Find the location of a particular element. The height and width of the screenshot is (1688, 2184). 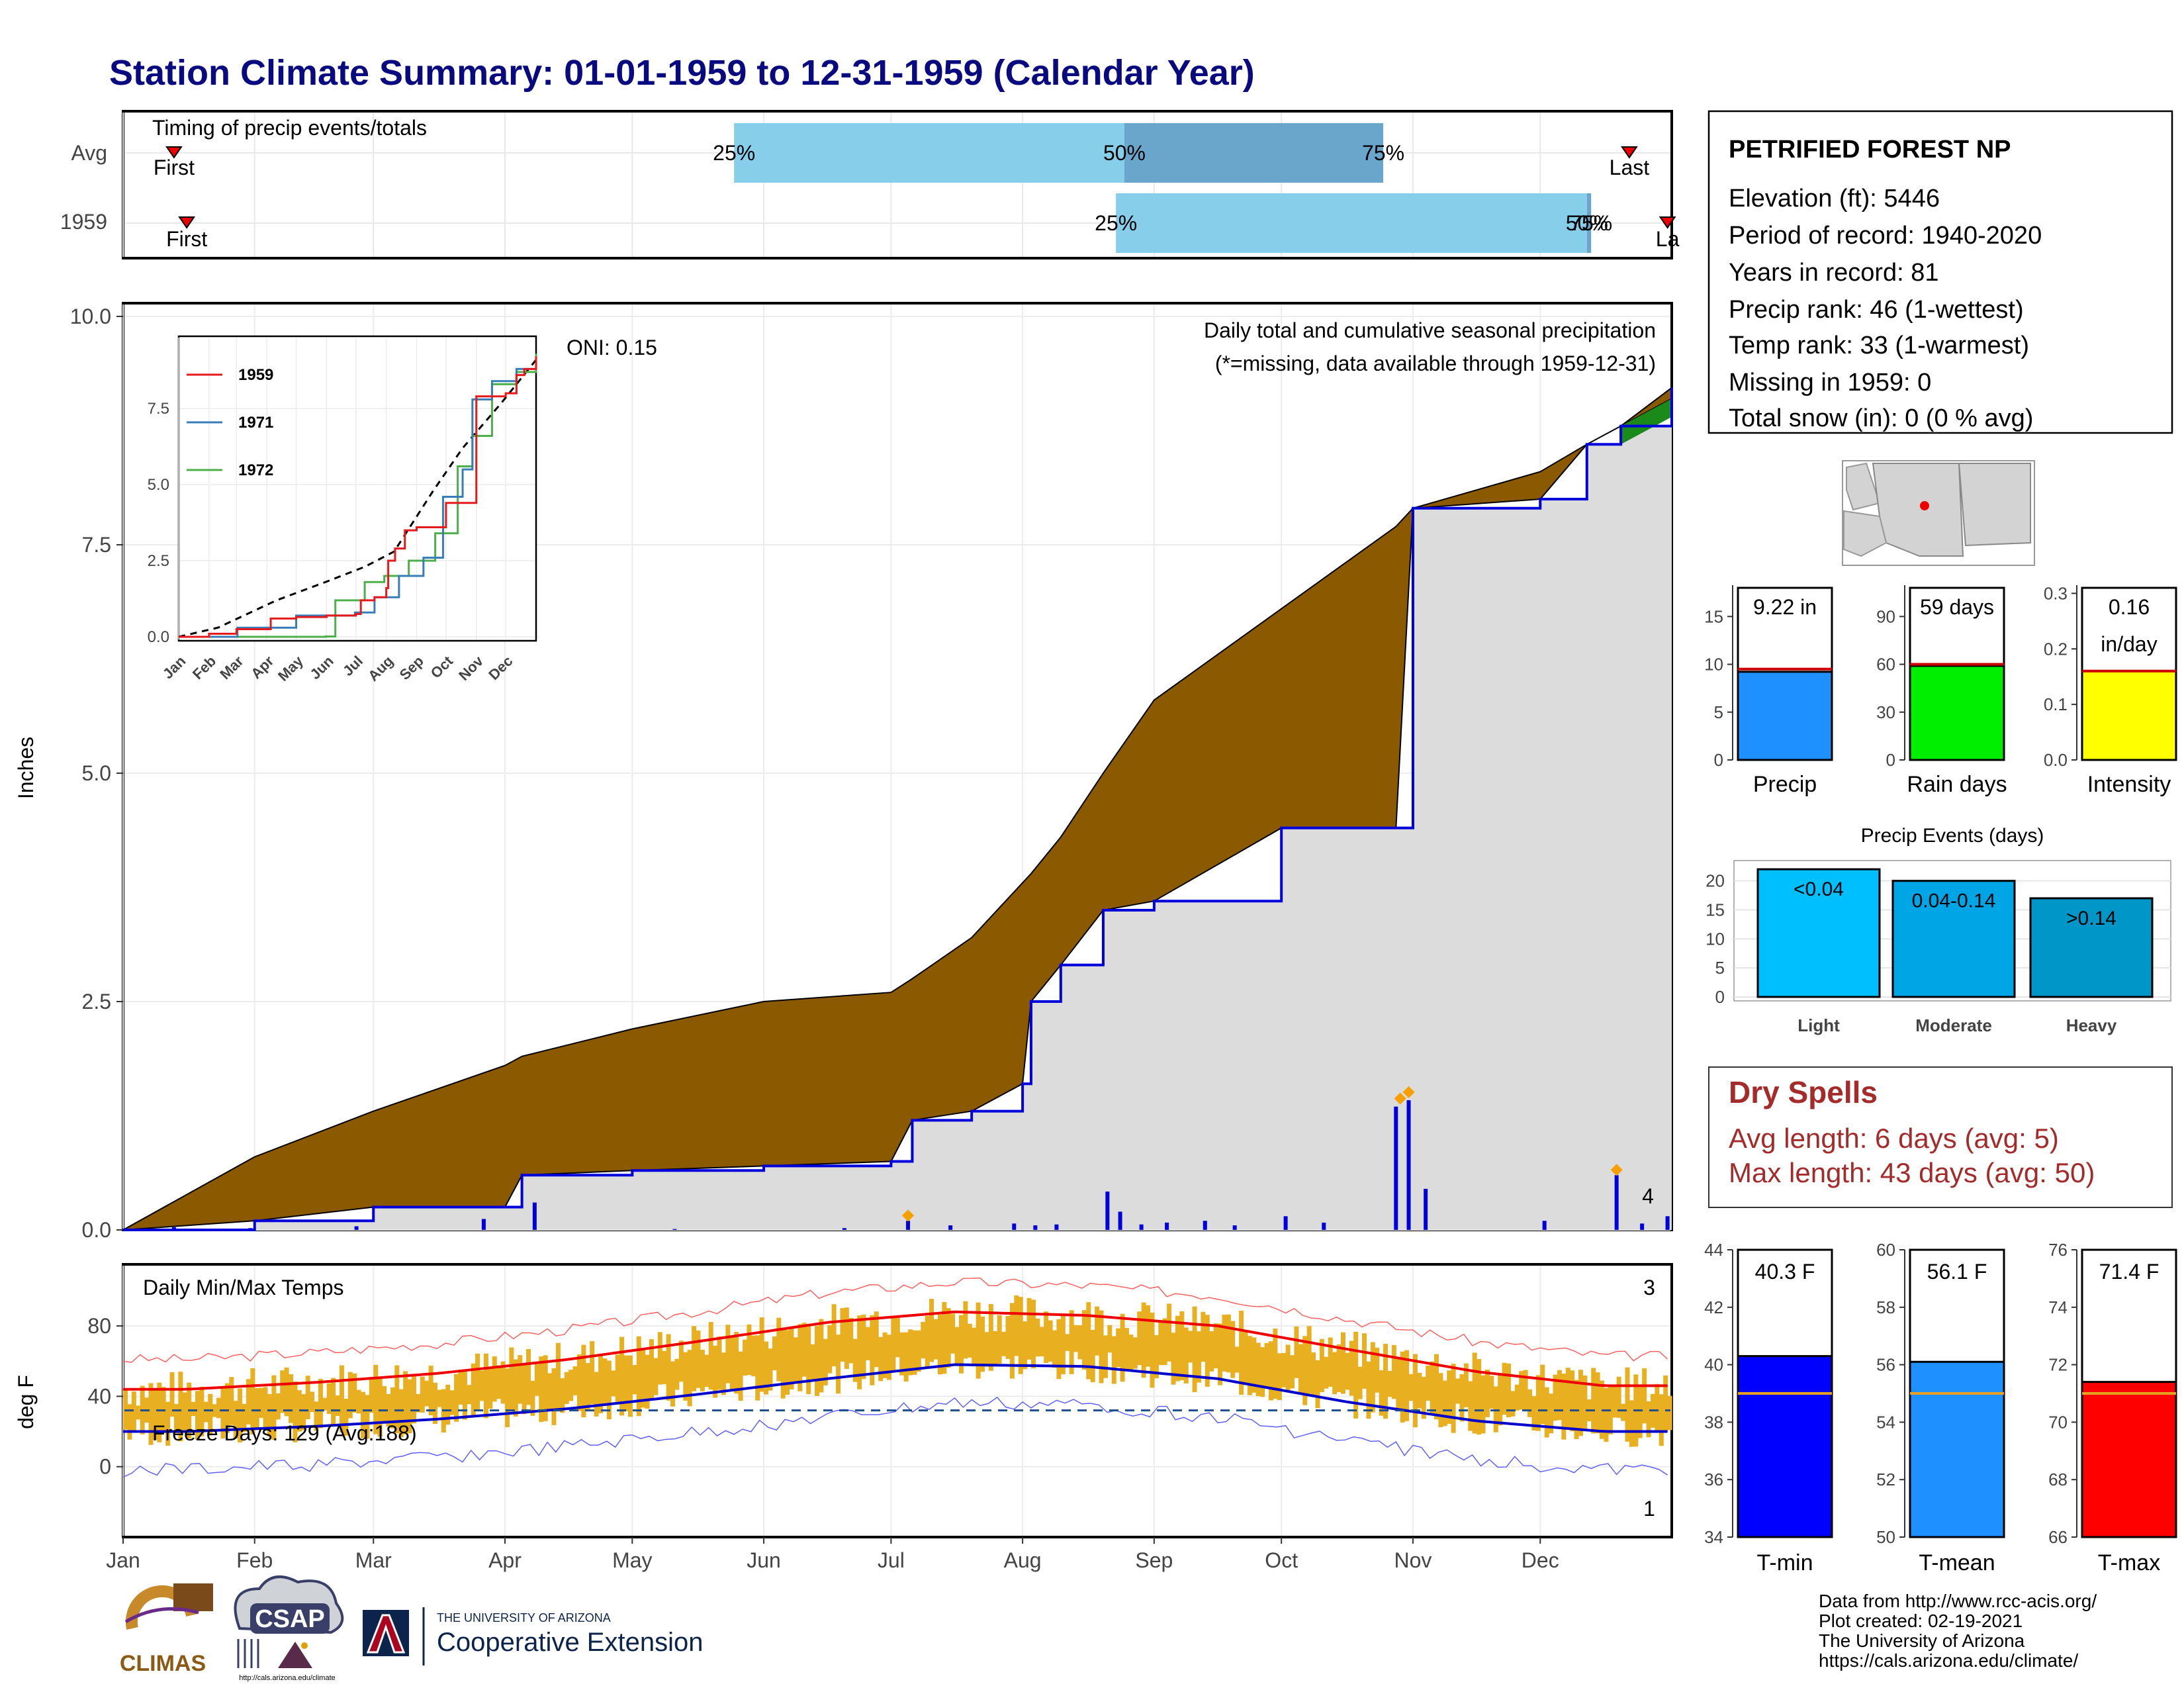

temp-bar-tick: 42 is located at coordinates (1713, 1307).